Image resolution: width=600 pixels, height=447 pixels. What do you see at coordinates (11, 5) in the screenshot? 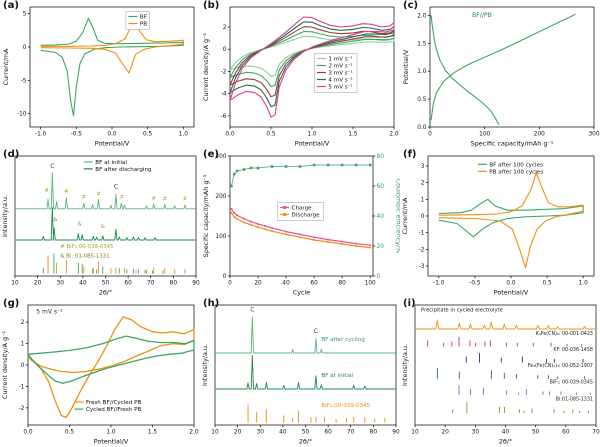
I see `panel-label-a: (a)` at bounding box center [11, 5].